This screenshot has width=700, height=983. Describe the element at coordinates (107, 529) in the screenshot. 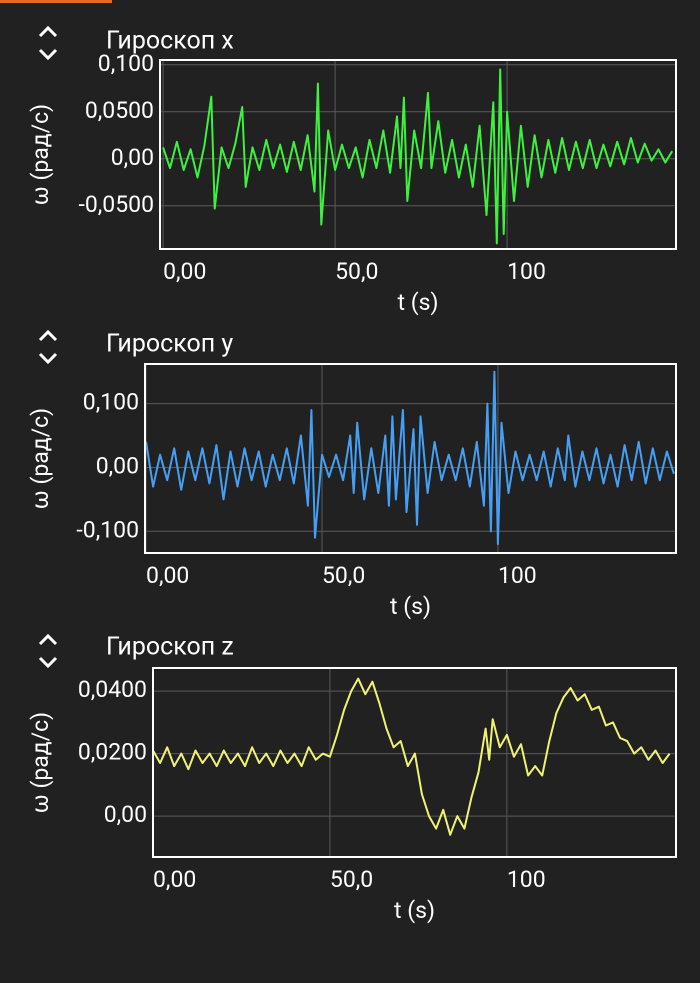

I see `y-tick-label: -0,100` at that location.